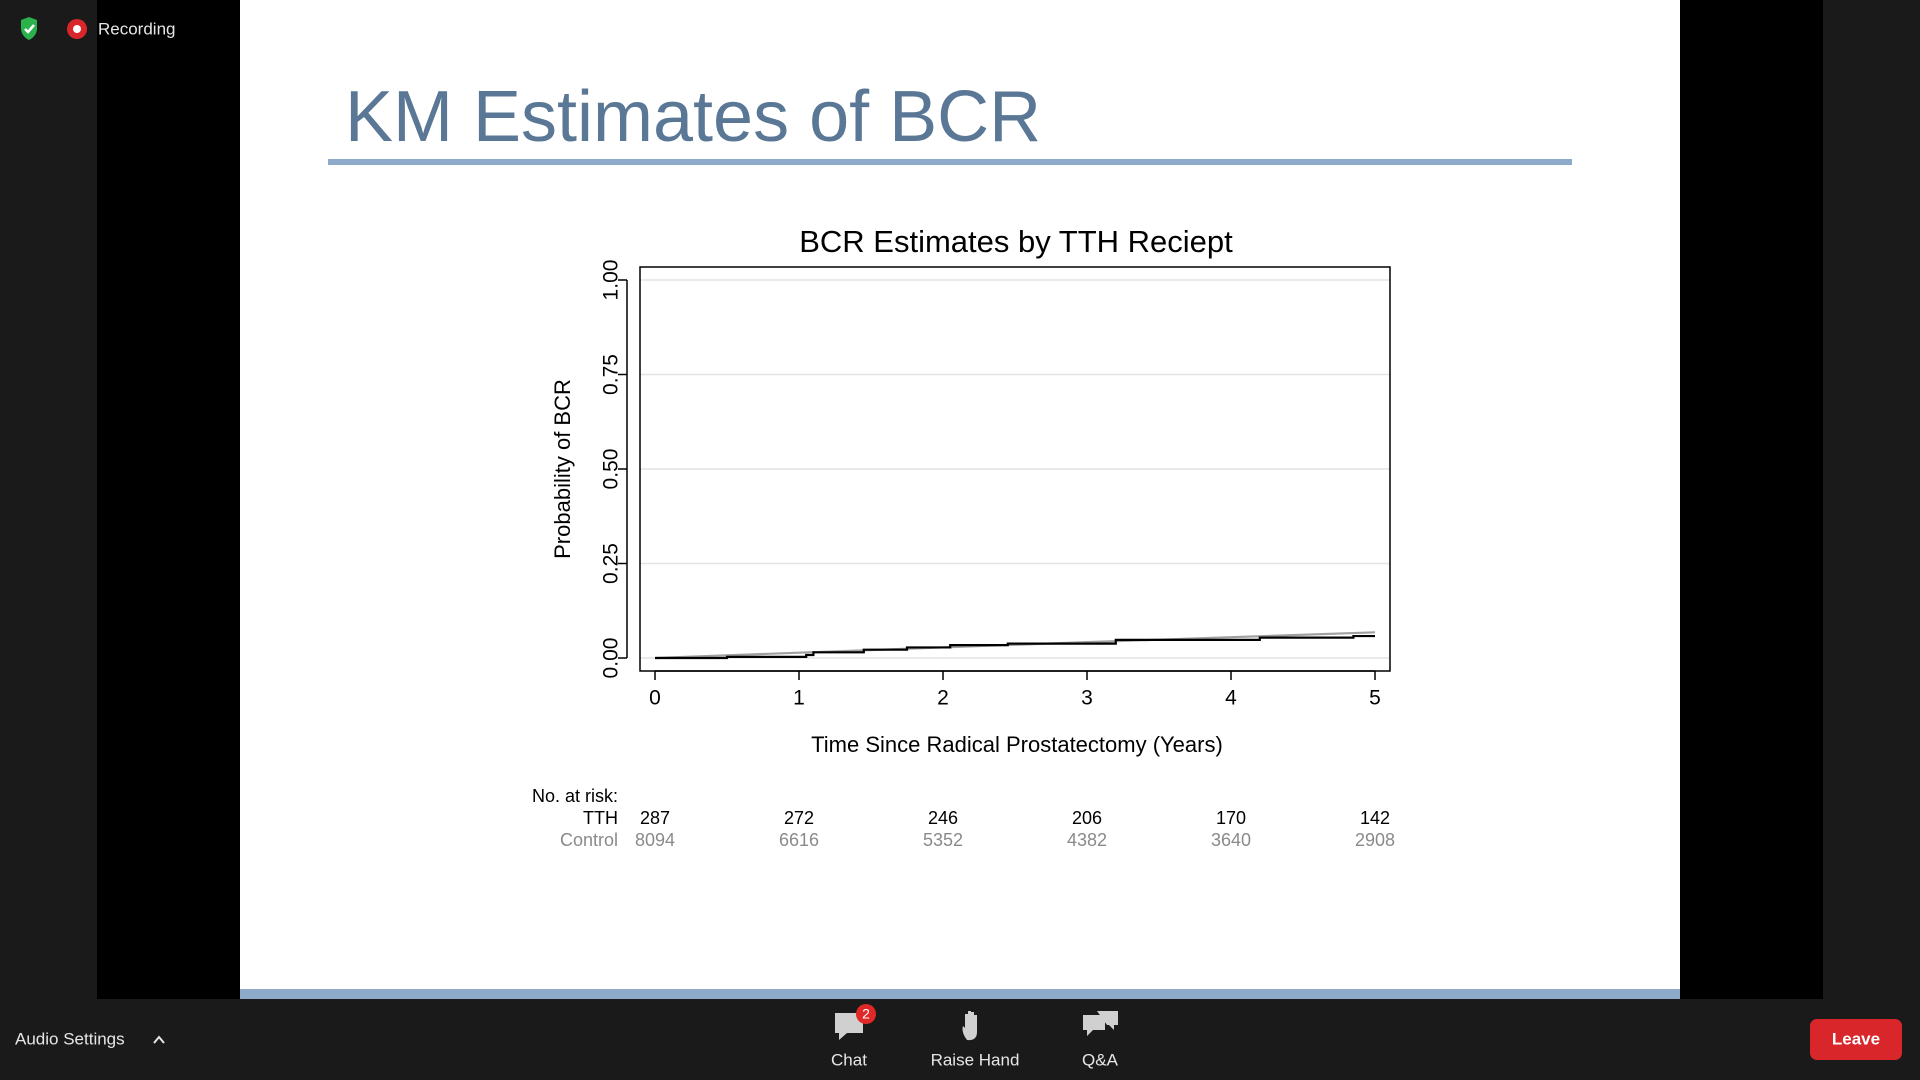 The height and width of the screenshot is (1080, 1920). What do you see at coordinates (1087, 840) in the screenshot?
I see `risk-count: 4382` at bounding box center [1087, 840].